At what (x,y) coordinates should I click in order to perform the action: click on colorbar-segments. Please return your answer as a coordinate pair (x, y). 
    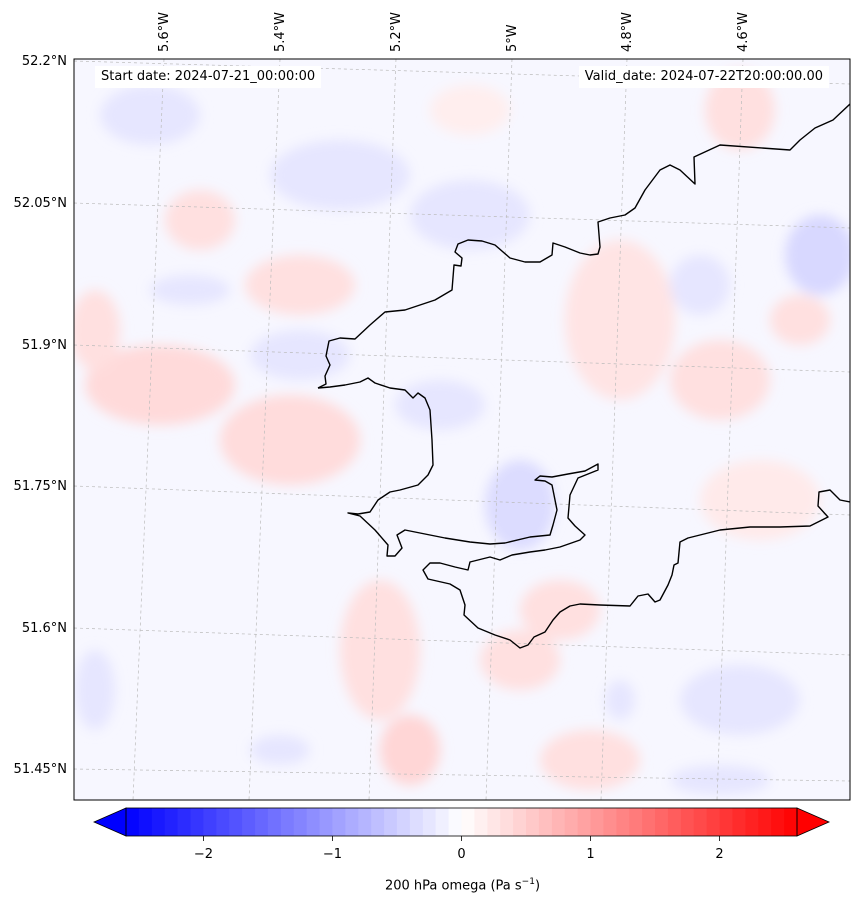
    Looking at the image, I should click on (462, 822).